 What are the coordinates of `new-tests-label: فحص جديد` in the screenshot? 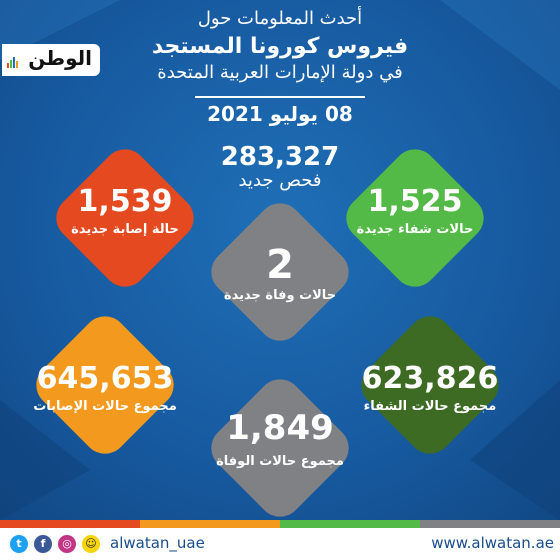 It's located at (280, 180).